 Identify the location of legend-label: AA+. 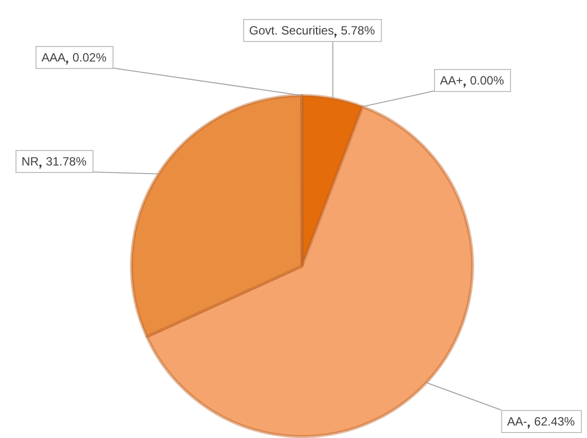
(451, 80).